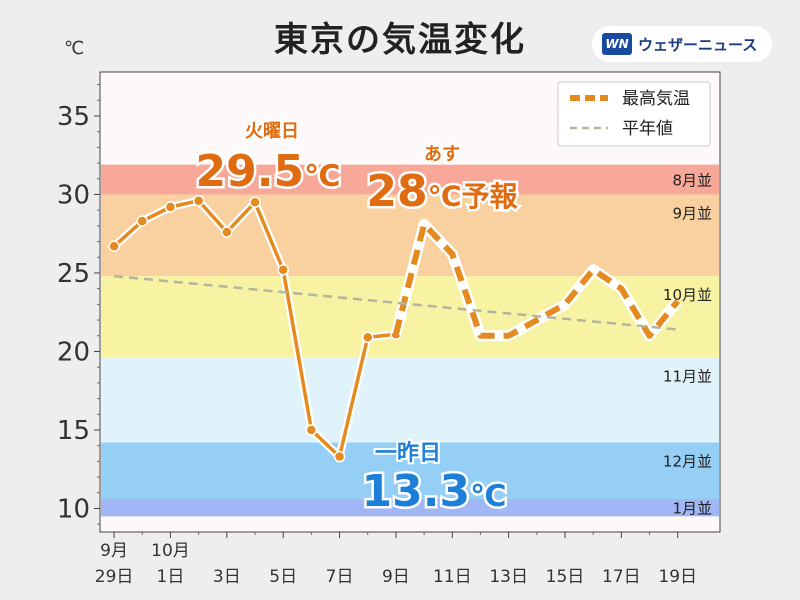 The image size is (800, 600). I want to click on forecast-day-label: あす, so click(442, 154).